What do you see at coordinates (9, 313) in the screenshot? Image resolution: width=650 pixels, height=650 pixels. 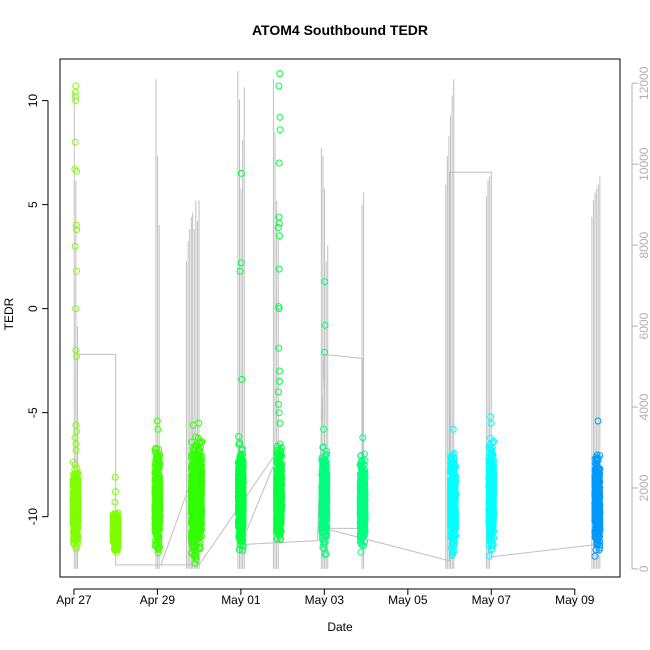 I see `y-axis-label: TEDR` at bounding box center [9, 313].